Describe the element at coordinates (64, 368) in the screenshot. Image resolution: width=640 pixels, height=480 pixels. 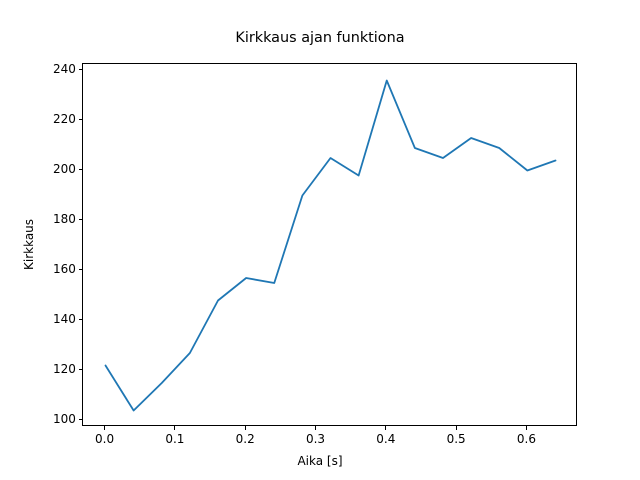
I see `y-tick-label: 120` at that location.